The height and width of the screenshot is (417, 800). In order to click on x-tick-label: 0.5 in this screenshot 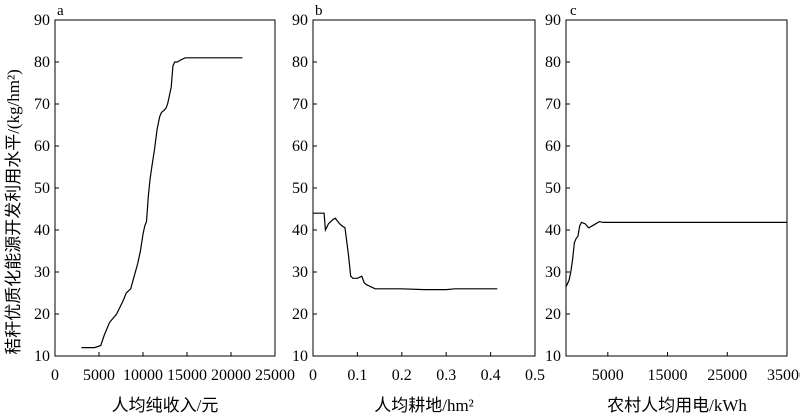, I will do `click(535, 375)`.